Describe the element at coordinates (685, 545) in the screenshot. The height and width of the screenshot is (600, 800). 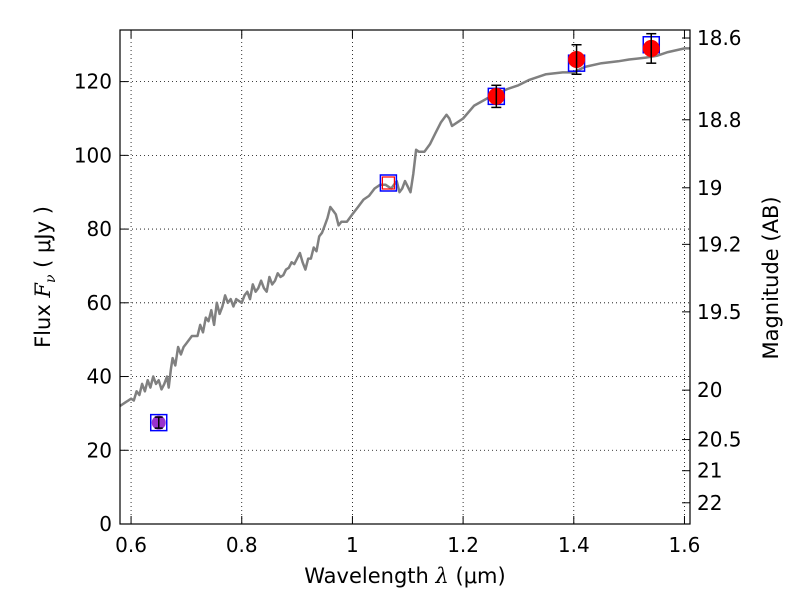
I see `x-tick-label: 1.6` at that location.